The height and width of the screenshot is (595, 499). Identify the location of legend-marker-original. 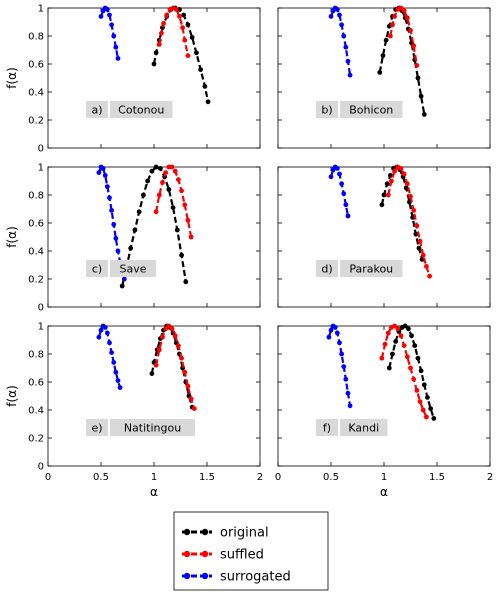
(205, 532).